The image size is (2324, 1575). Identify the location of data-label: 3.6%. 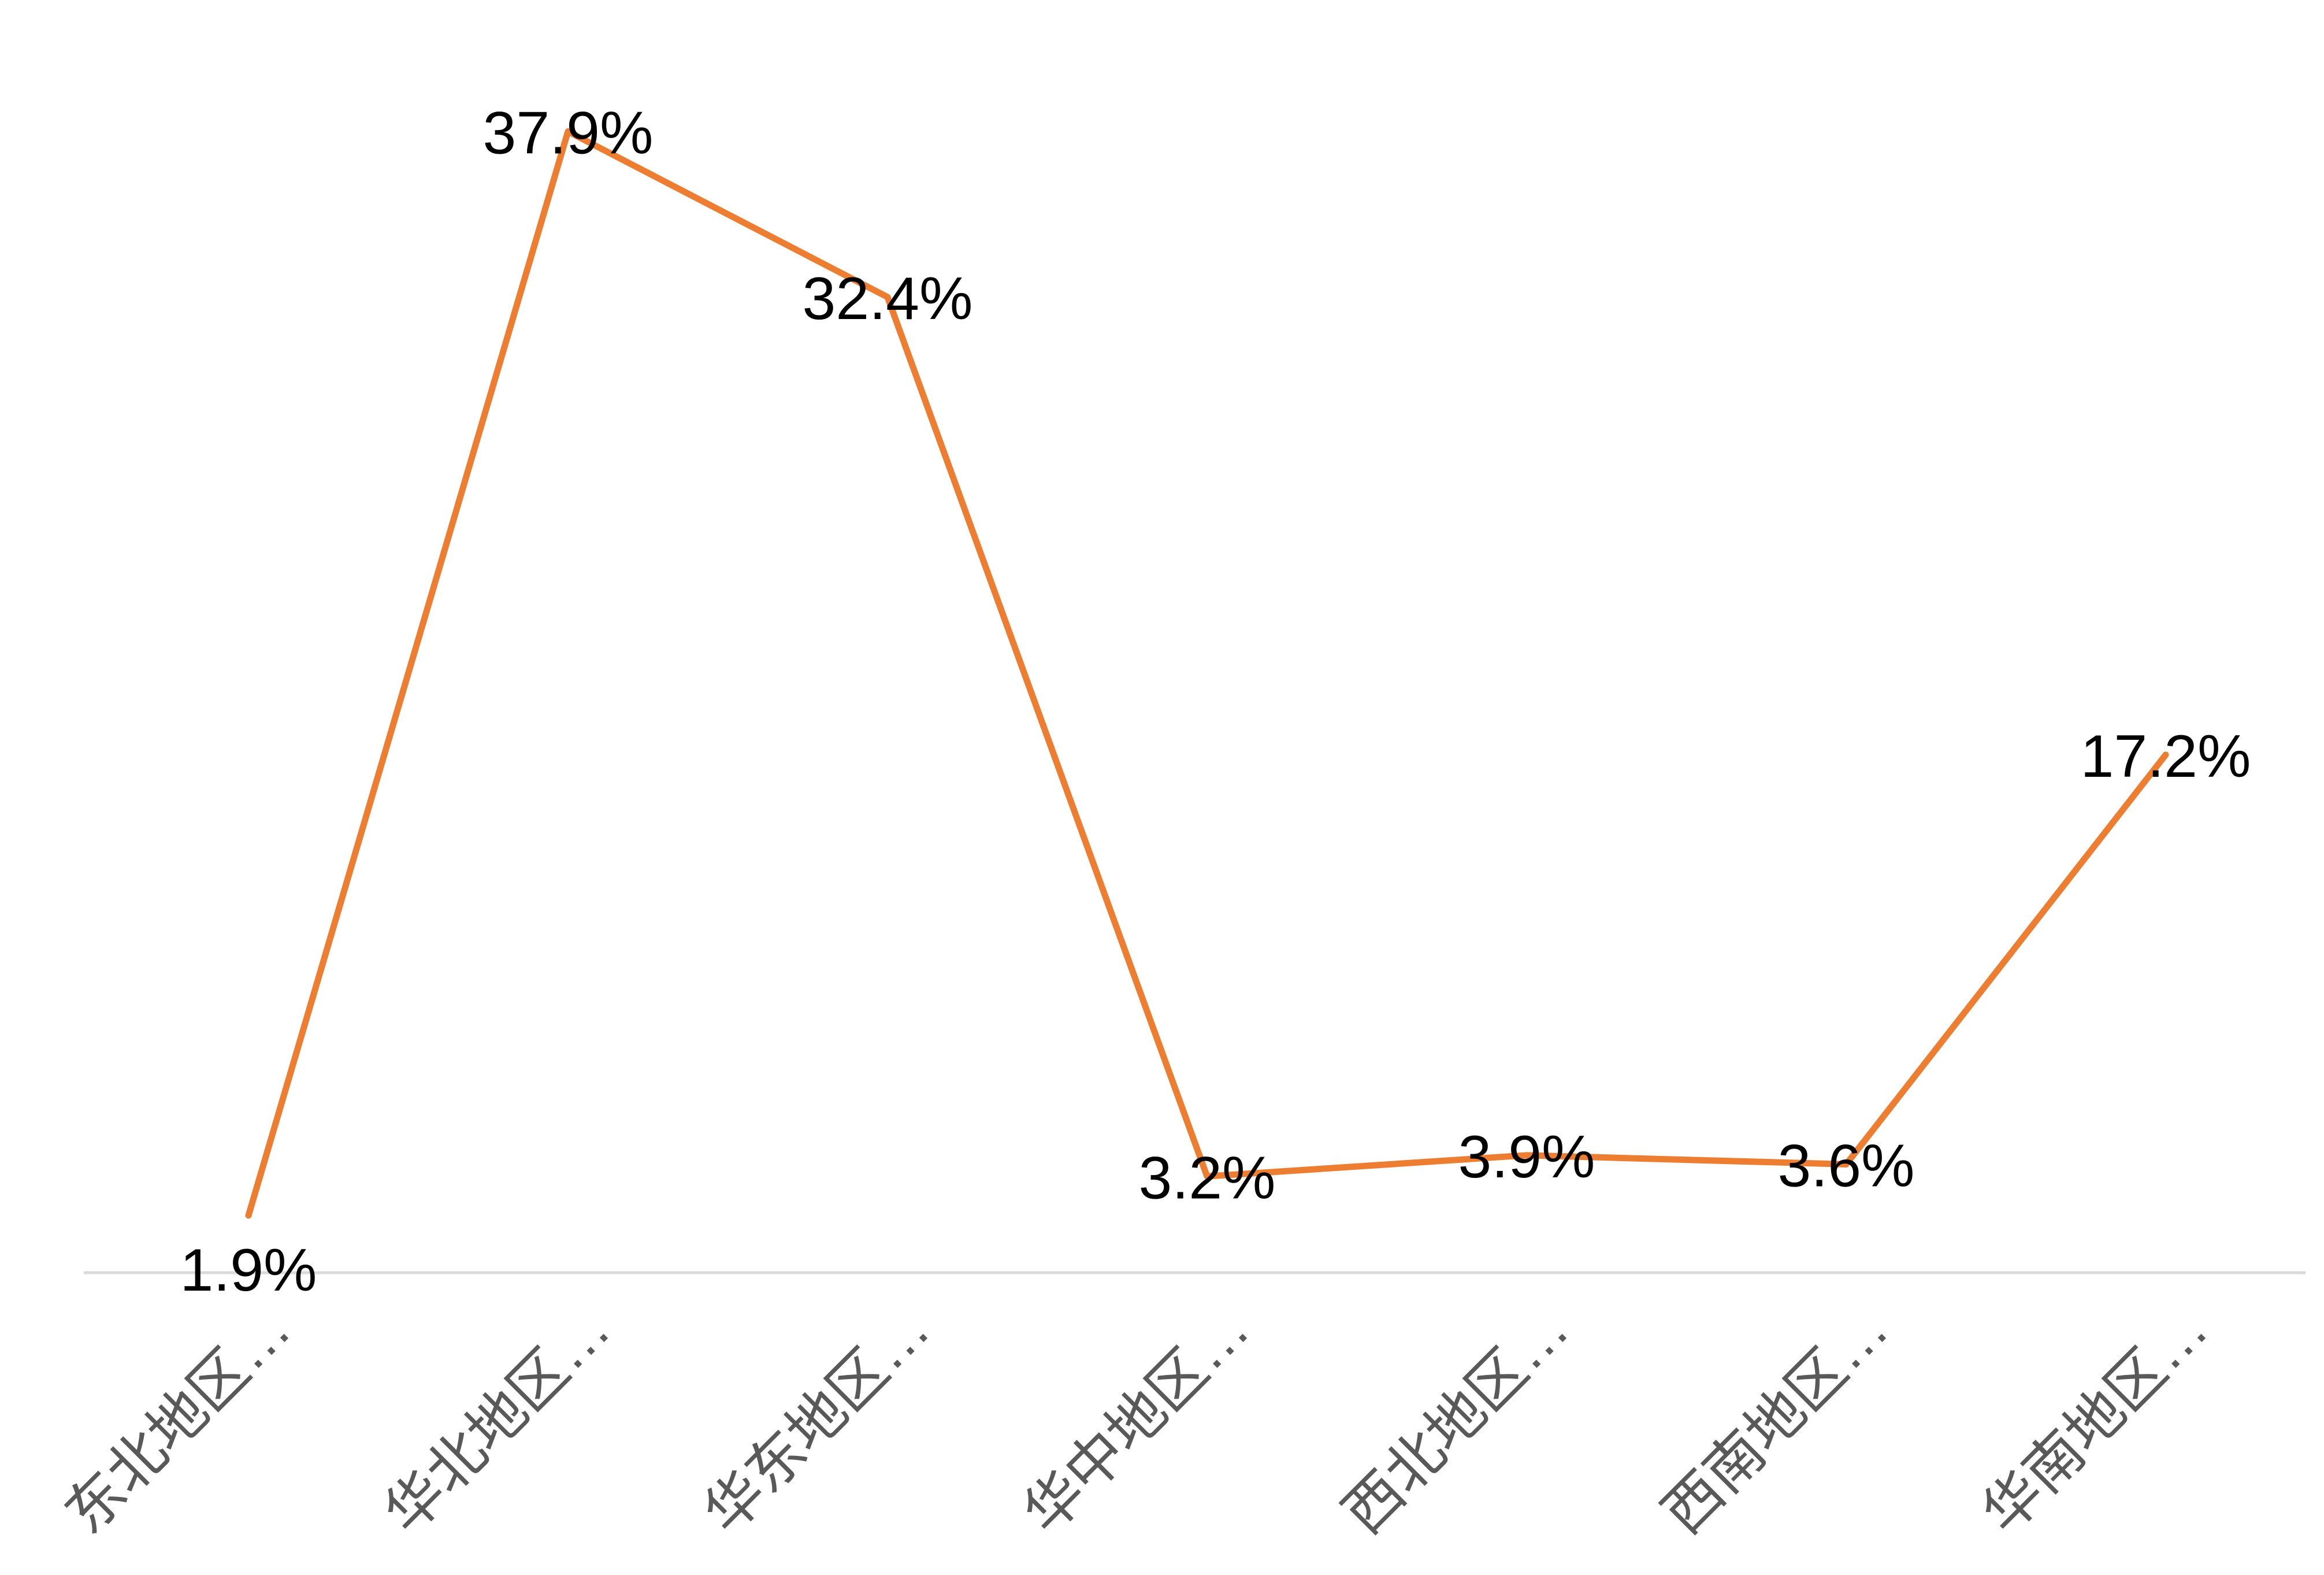
(1845, 1165).